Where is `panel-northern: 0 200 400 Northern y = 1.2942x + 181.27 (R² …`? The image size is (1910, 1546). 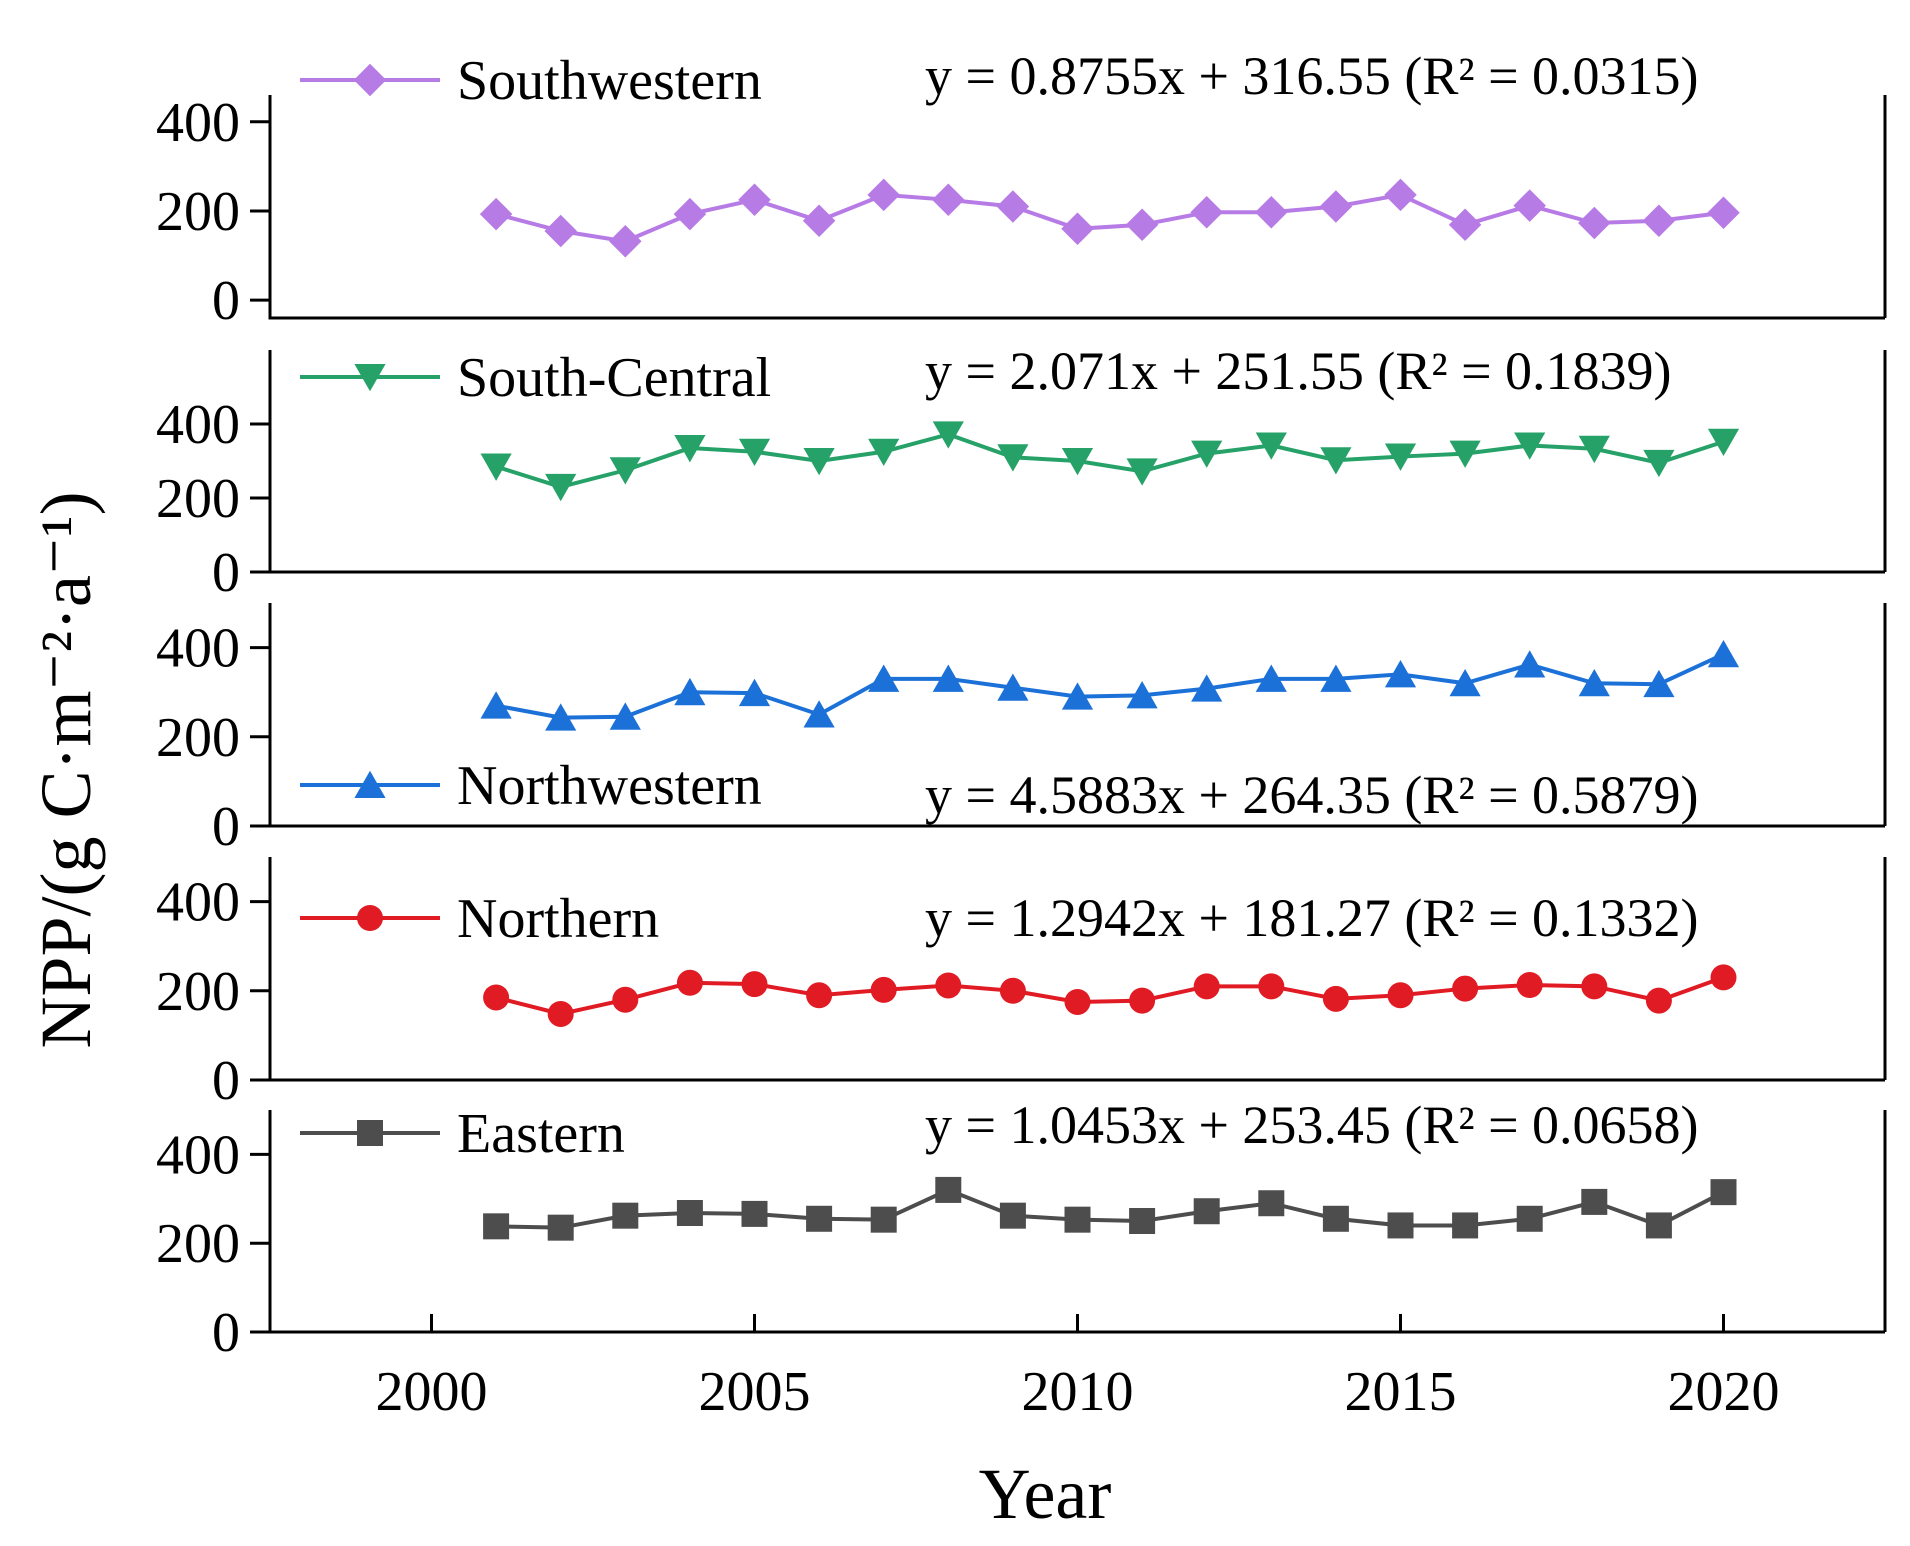
panel-northern: 0 200 400 Northern y = 1.2942x + 181.27 (R² … is located at coordinates (1021, 984).